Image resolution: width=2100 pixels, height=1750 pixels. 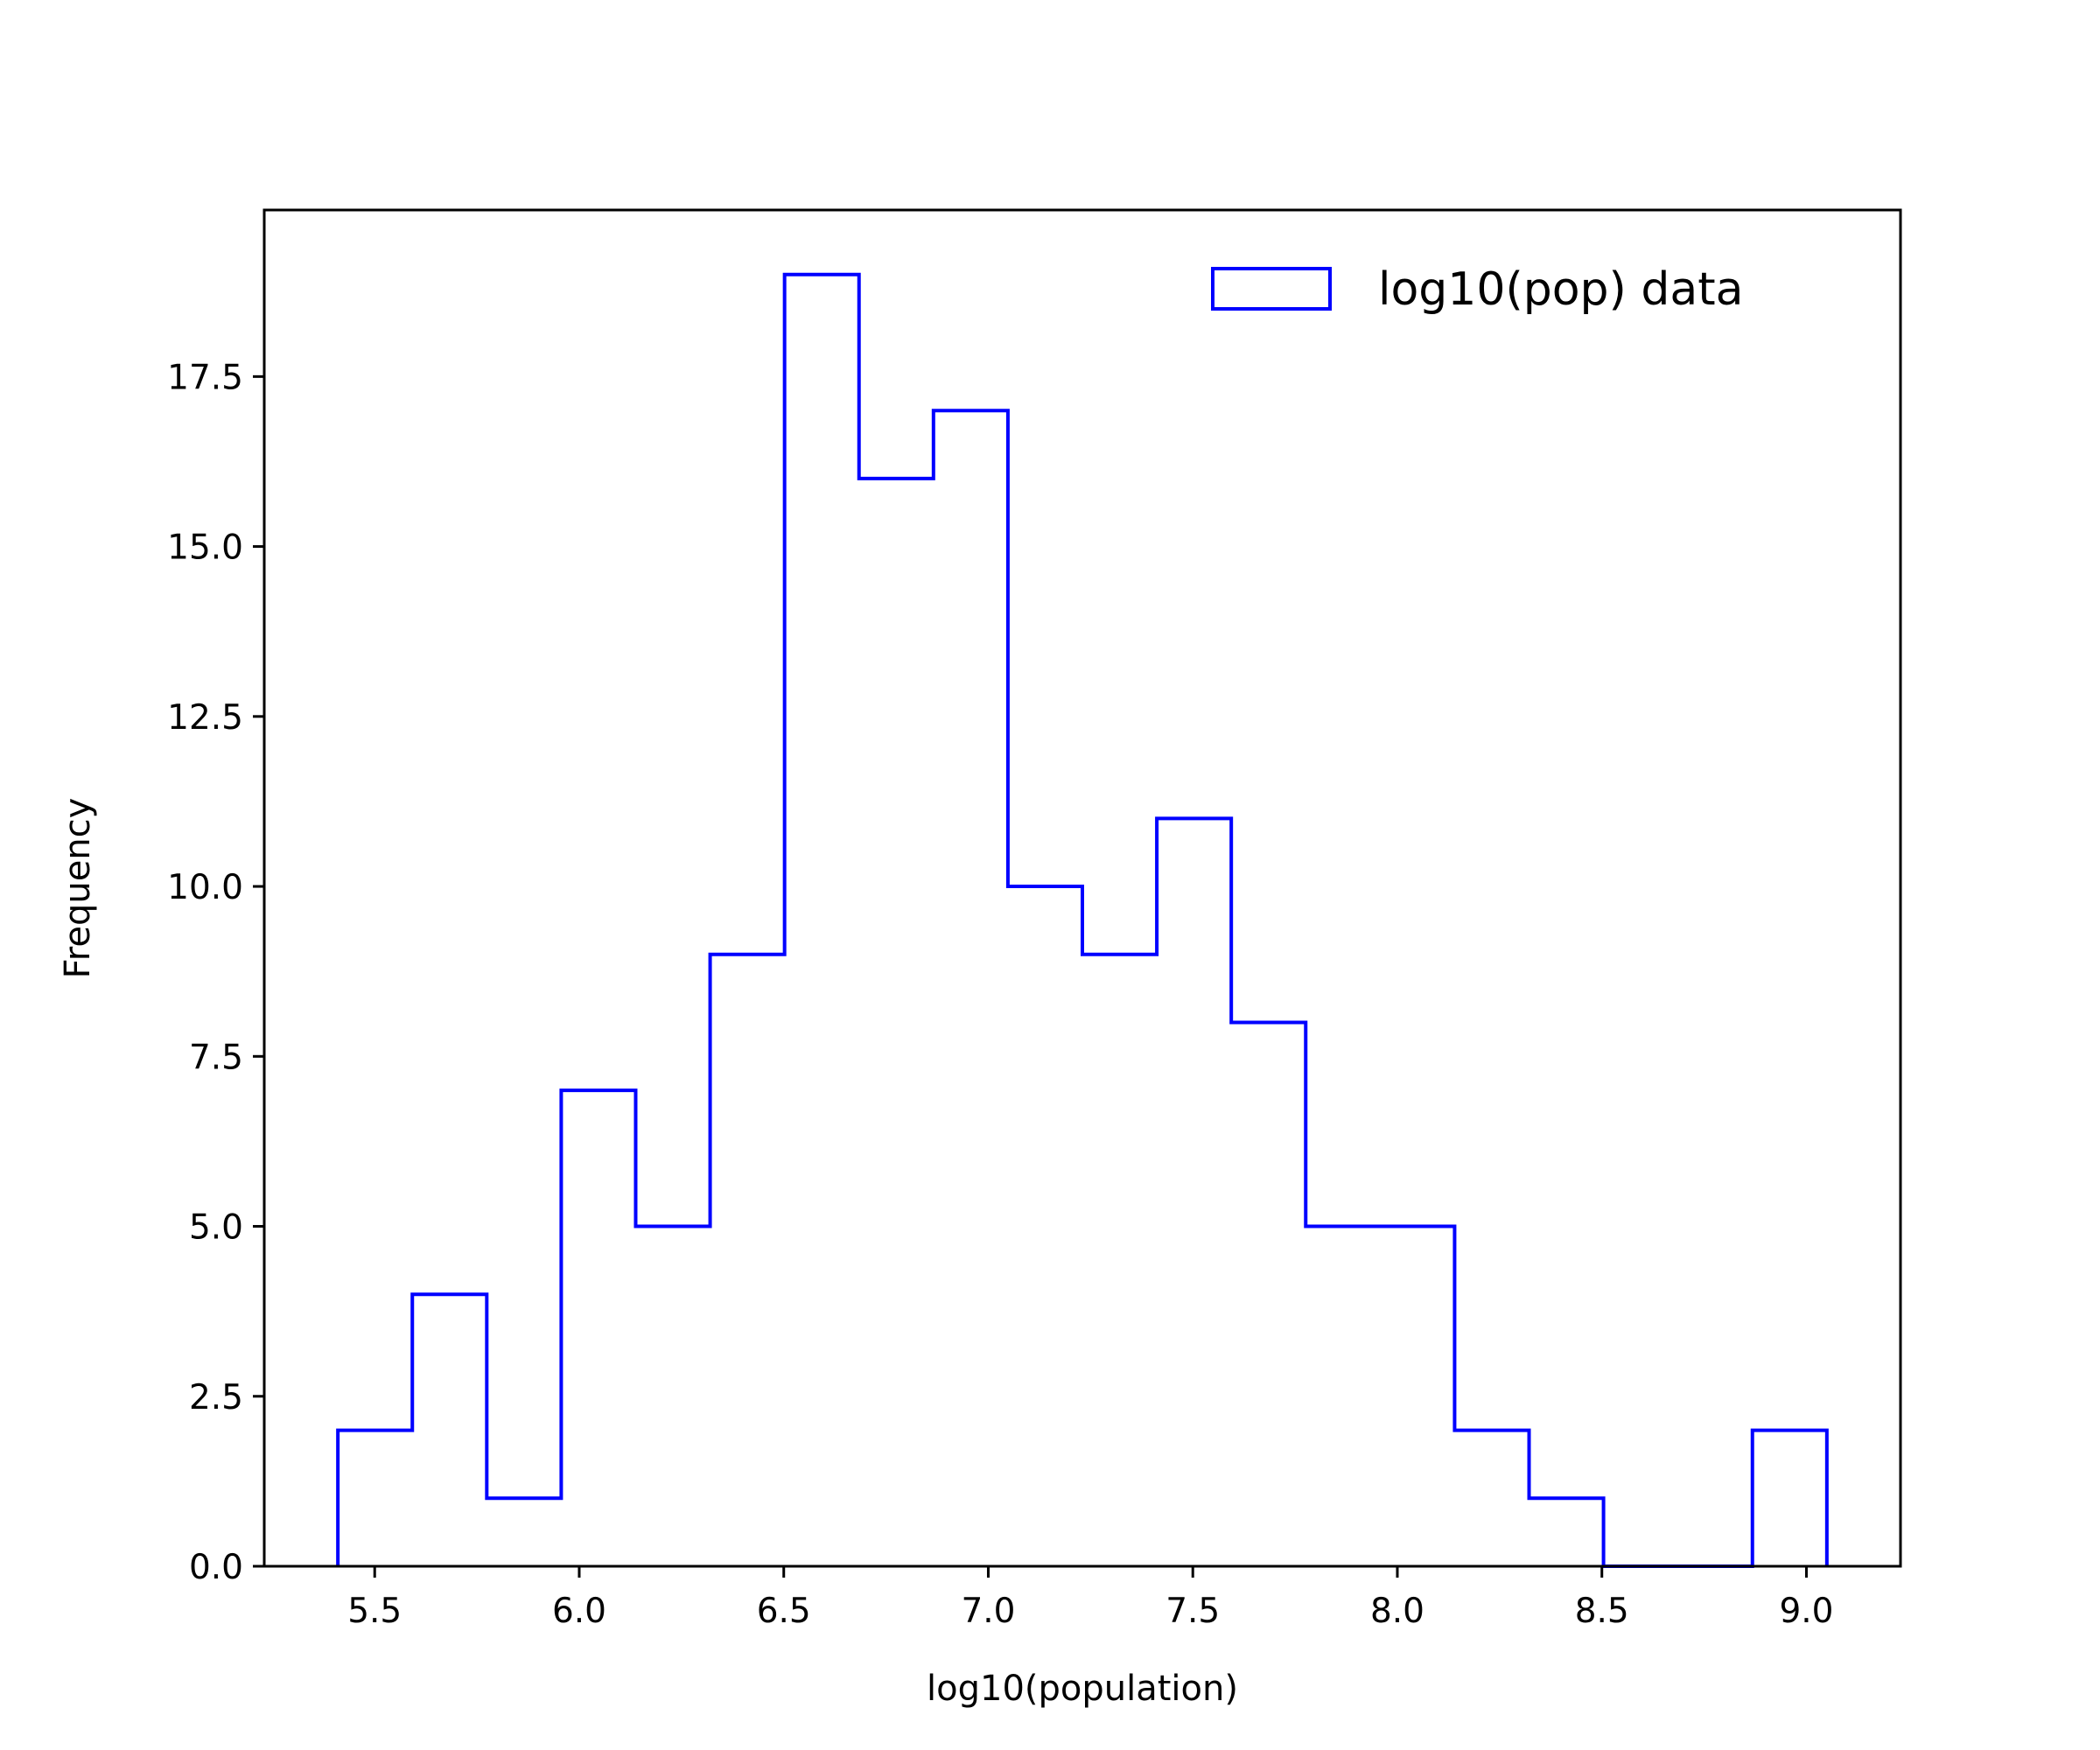 What do you see at coordinates (1602, 1611) in the screenshot?
I see `x-tick-label: 8.5` at bounding box center [1602, 1611].